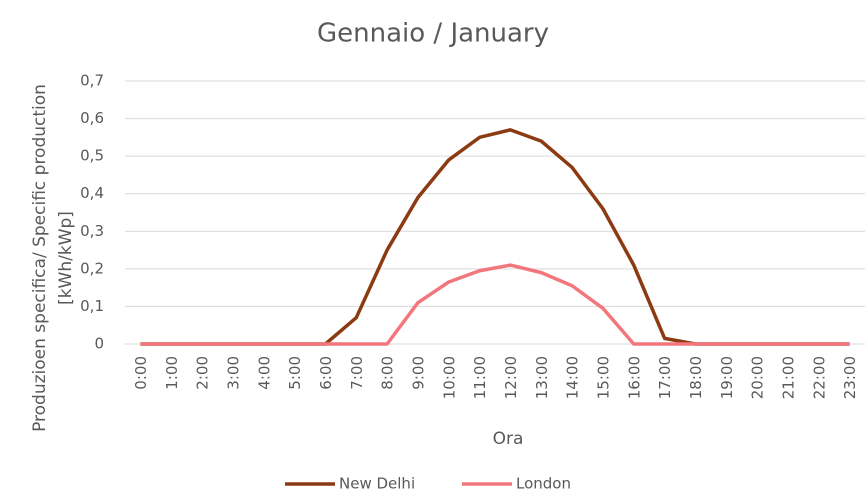 This screenshot has width=867, height=494. I want to click on x-tick-label: 11:00, so click(480, 377).